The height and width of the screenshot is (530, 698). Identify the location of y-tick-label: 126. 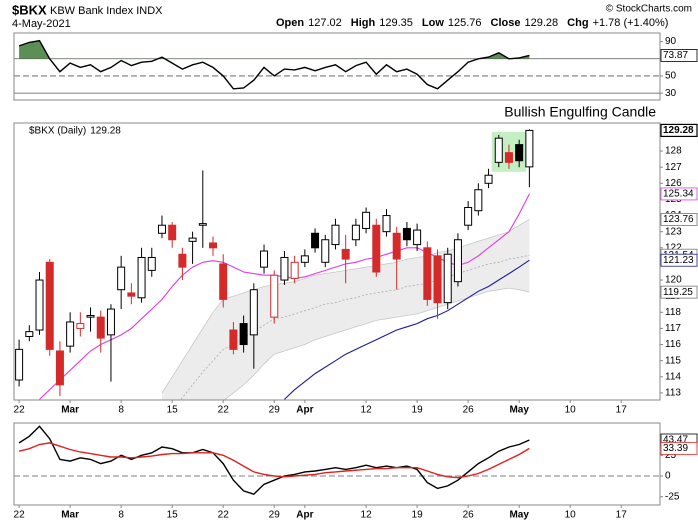
(673, 183).